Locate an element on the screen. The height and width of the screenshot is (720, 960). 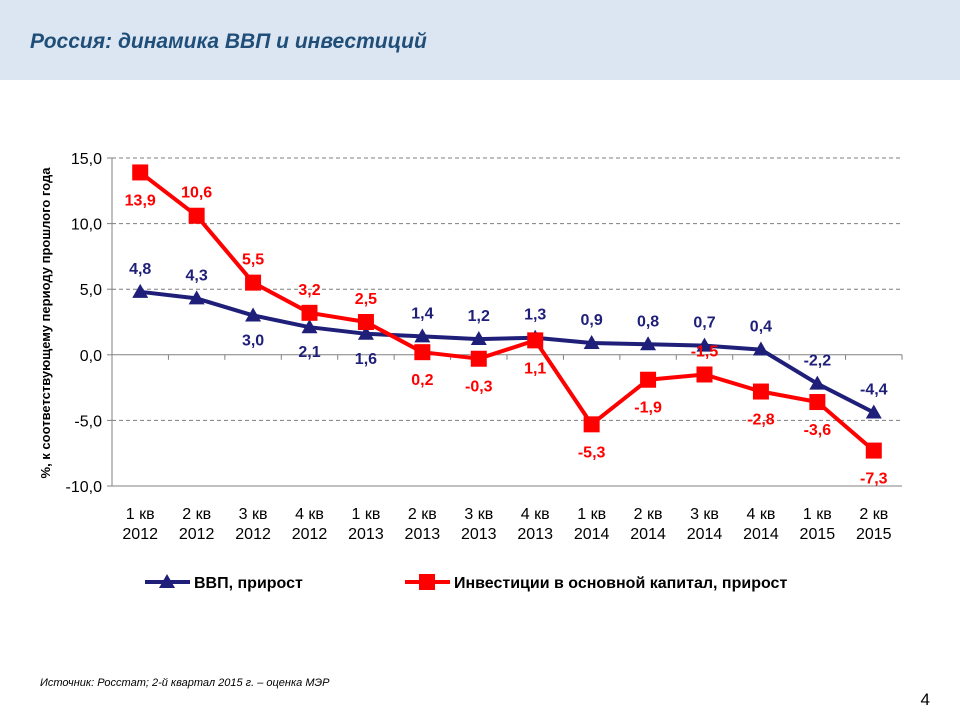
legend-gdp-marker is located at coordinates (167, 581).